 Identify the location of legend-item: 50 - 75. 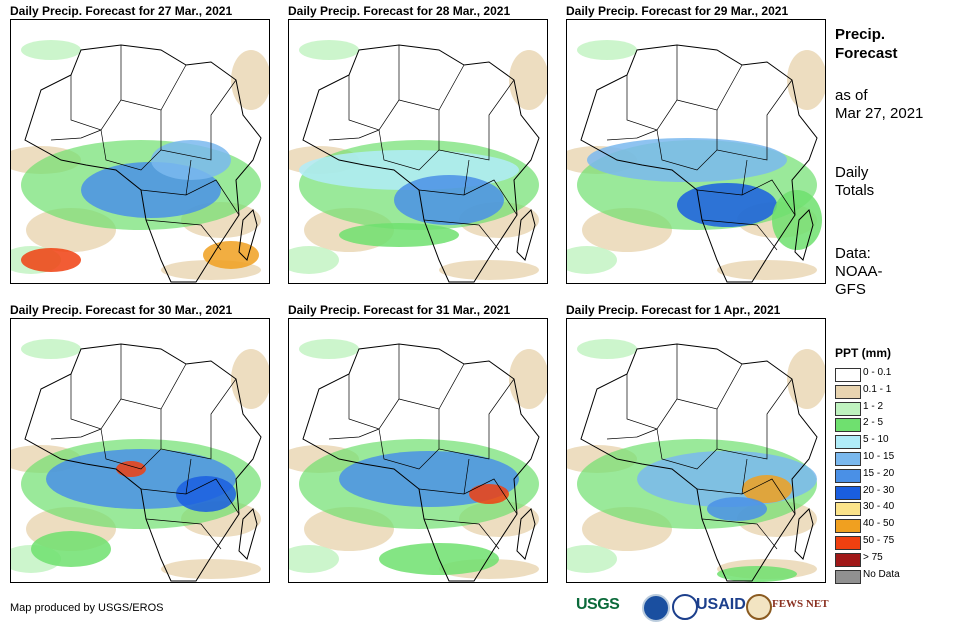
(890, 542).